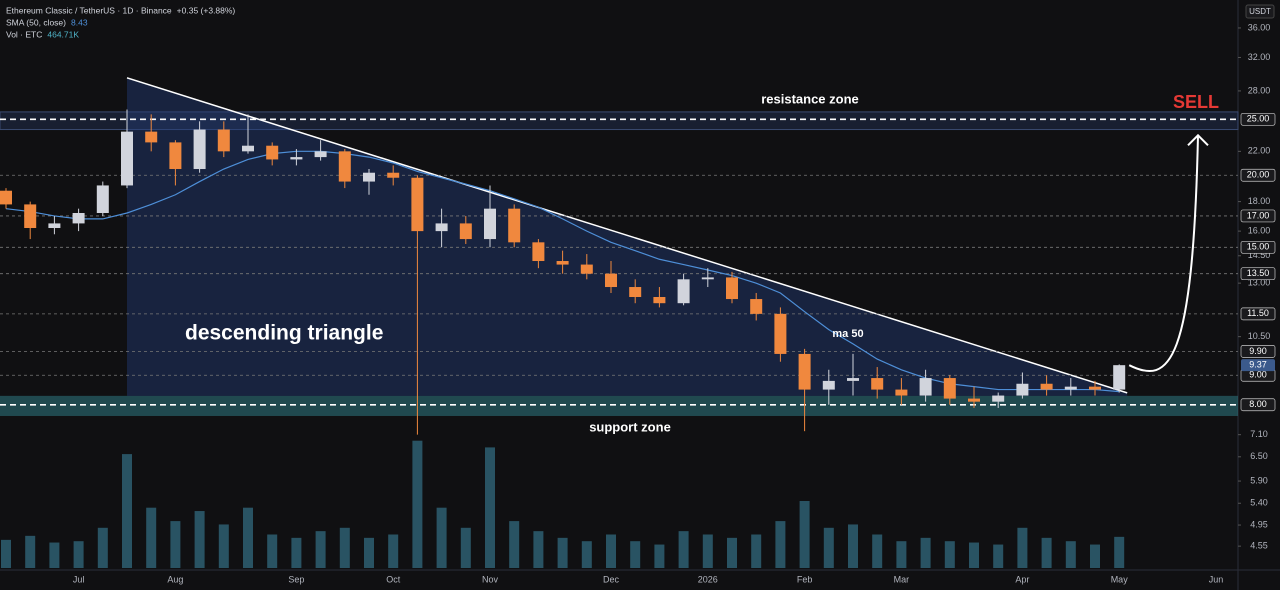 Image resolution: width=1280 pixels, height=590 pixels. What do you see at coordinates (611, 579) in the screenshot?
I see `x-tick-label: Dec` at bounding box center [611, 579].